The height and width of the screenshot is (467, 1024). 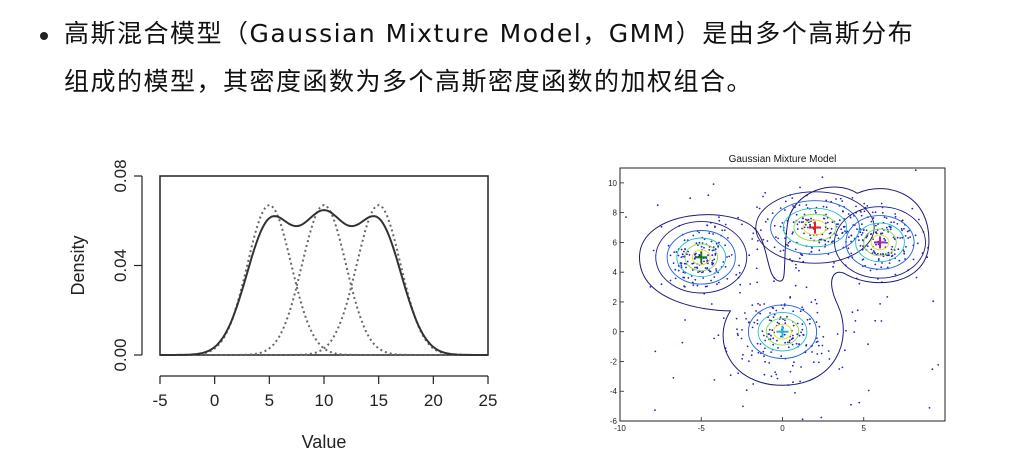 I want to click on x-tick-label: -5, so click(x=702, y=428).